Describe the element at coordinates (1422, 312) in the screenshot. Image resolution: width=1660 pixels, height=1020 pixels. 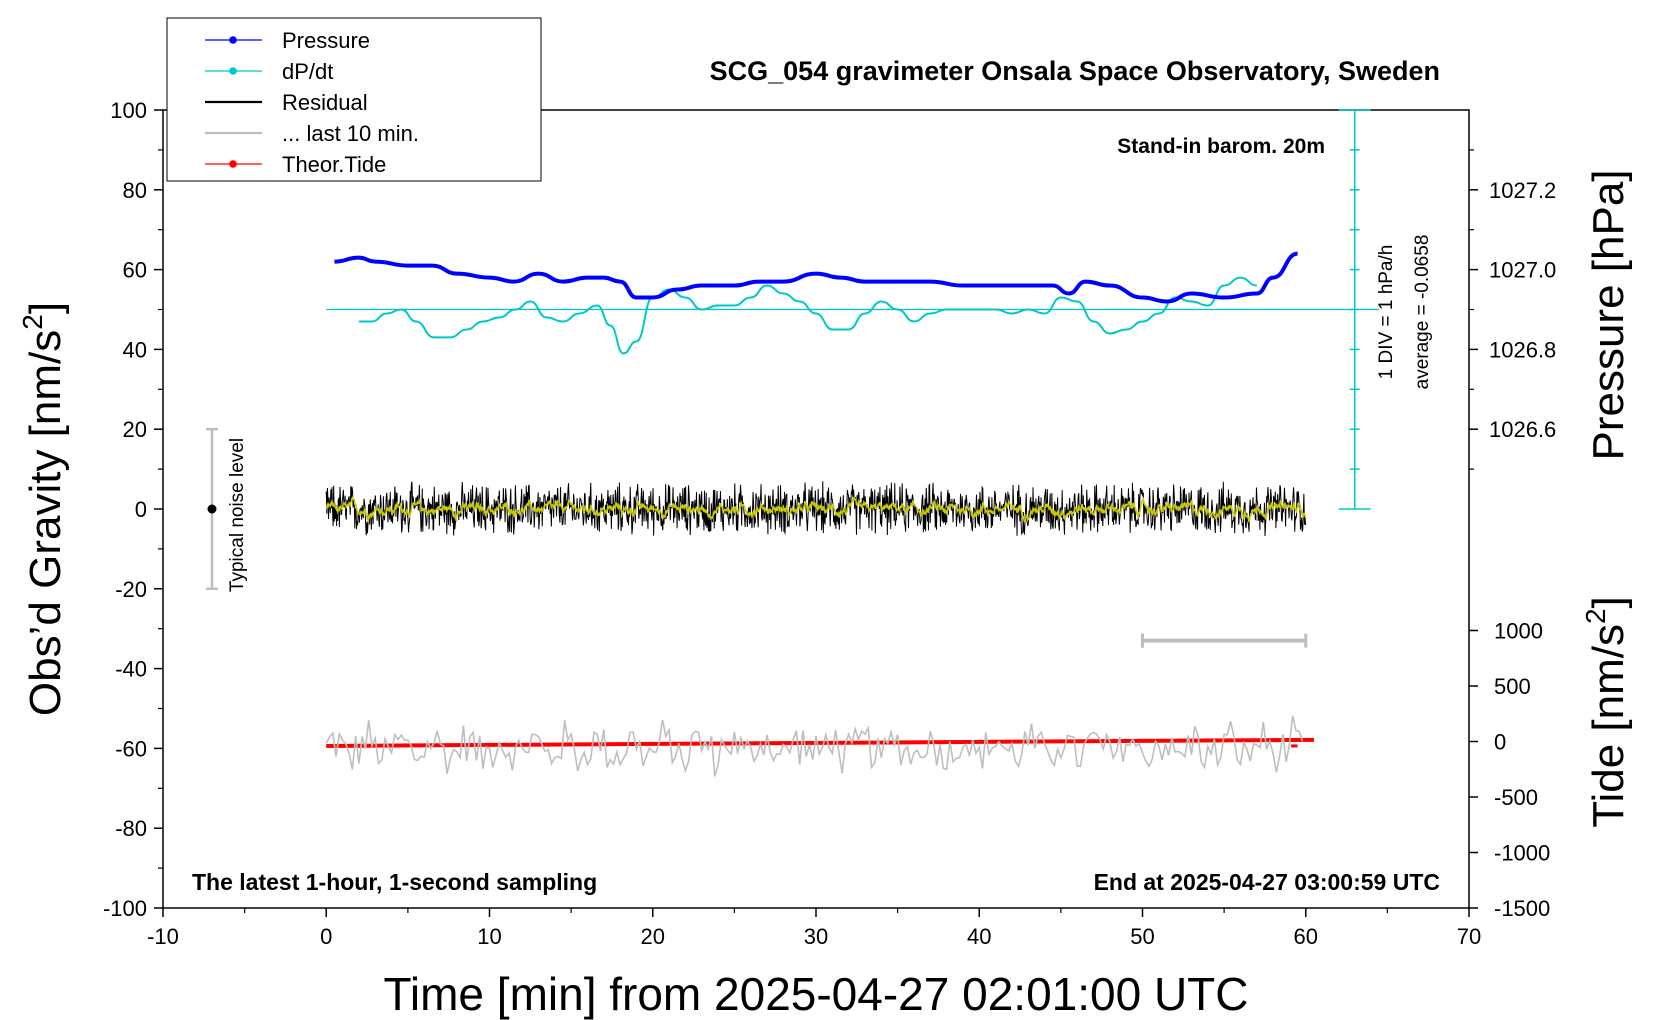
I see `dpdt-average-label: average = -0.0658` at that location.